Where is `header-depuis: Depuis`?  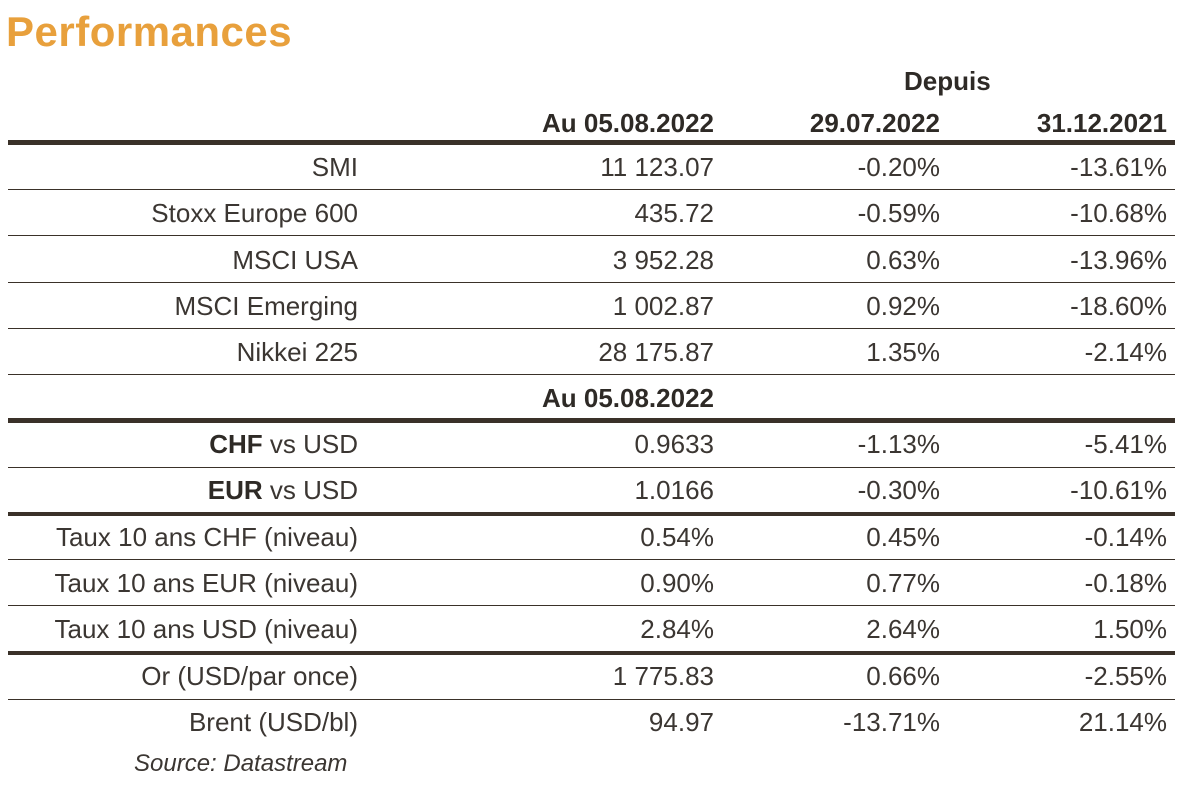 header-depuis: Depuis is located at coordinates (947, 81).